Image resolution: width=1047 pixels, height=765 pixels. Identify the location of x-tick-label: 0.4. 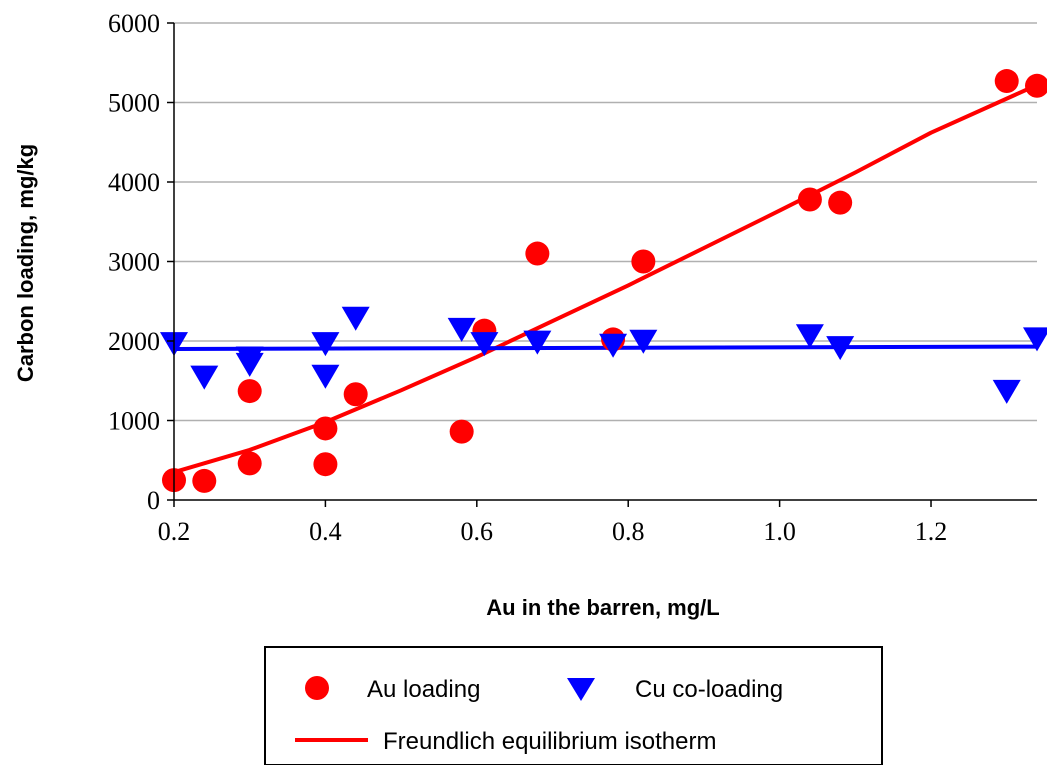
(325, 531).